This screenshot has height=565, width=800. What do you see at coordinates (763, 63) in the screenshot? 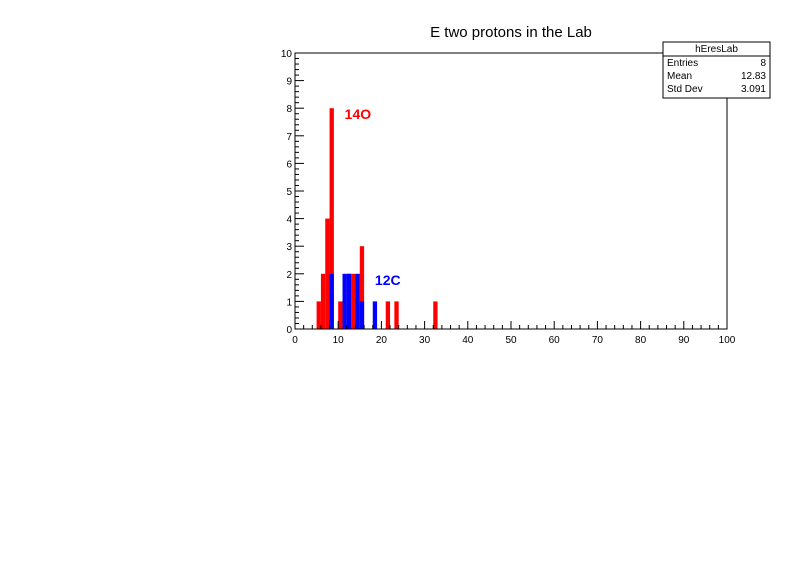
I see `stats-entries-value: 8` at bounding box center [763, 63].